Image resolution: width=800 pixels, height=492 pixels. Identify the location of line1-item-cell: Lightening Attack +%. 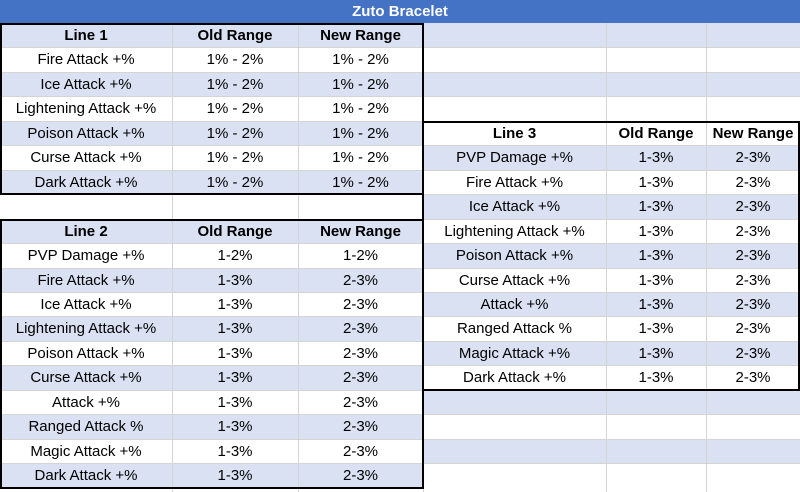
(86, 108).